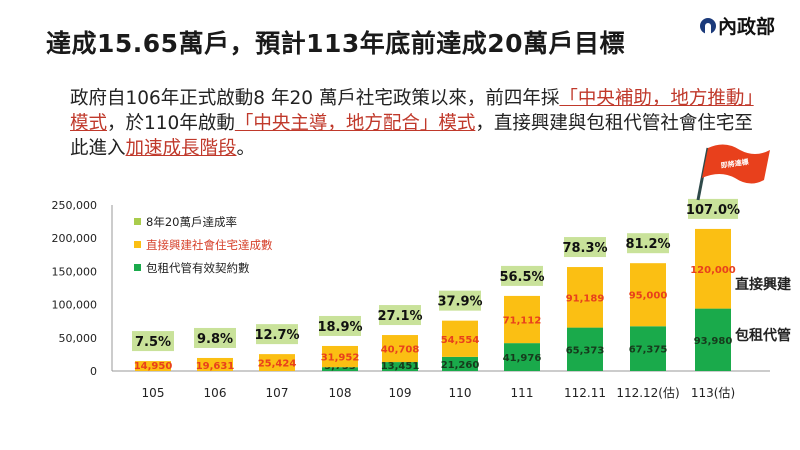 The height and width of the screenshot is (450, 800). I want to click on bar-value-label: 19,631, so click(215, 366).